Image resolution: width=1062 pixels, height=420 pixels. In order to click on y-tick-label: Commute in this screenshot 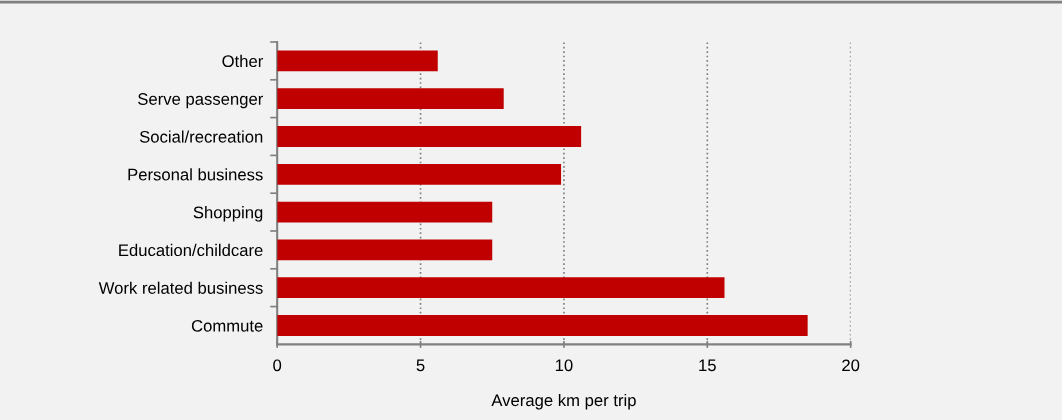, I will do `click(227, 325)`.